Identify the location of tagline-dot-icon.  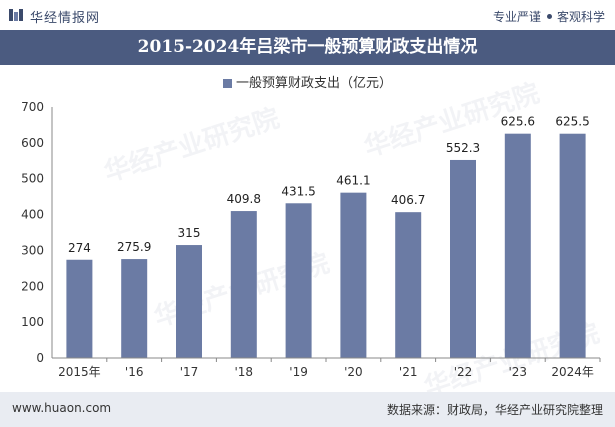
(549, 16).